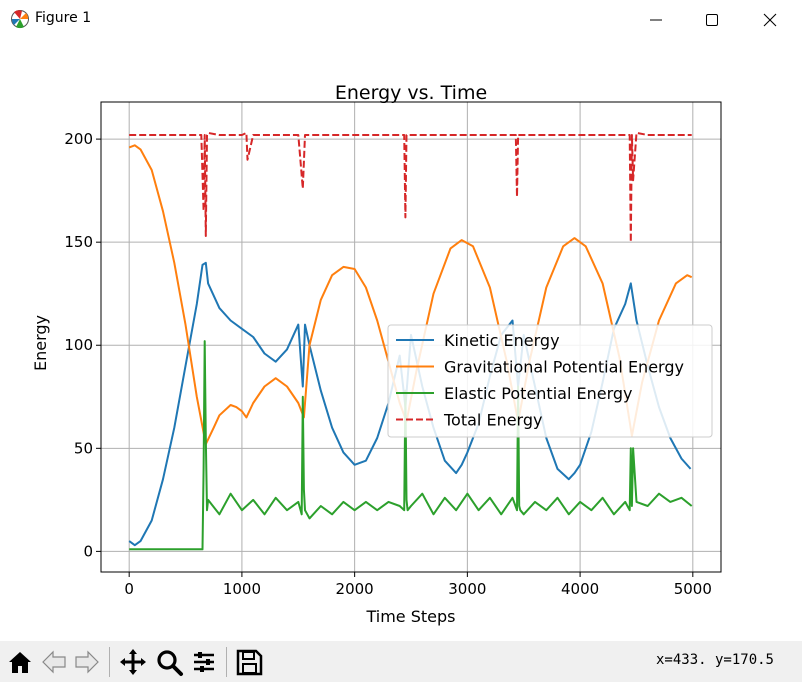  I want to click on configure-subplots-button, so click(204, 662).